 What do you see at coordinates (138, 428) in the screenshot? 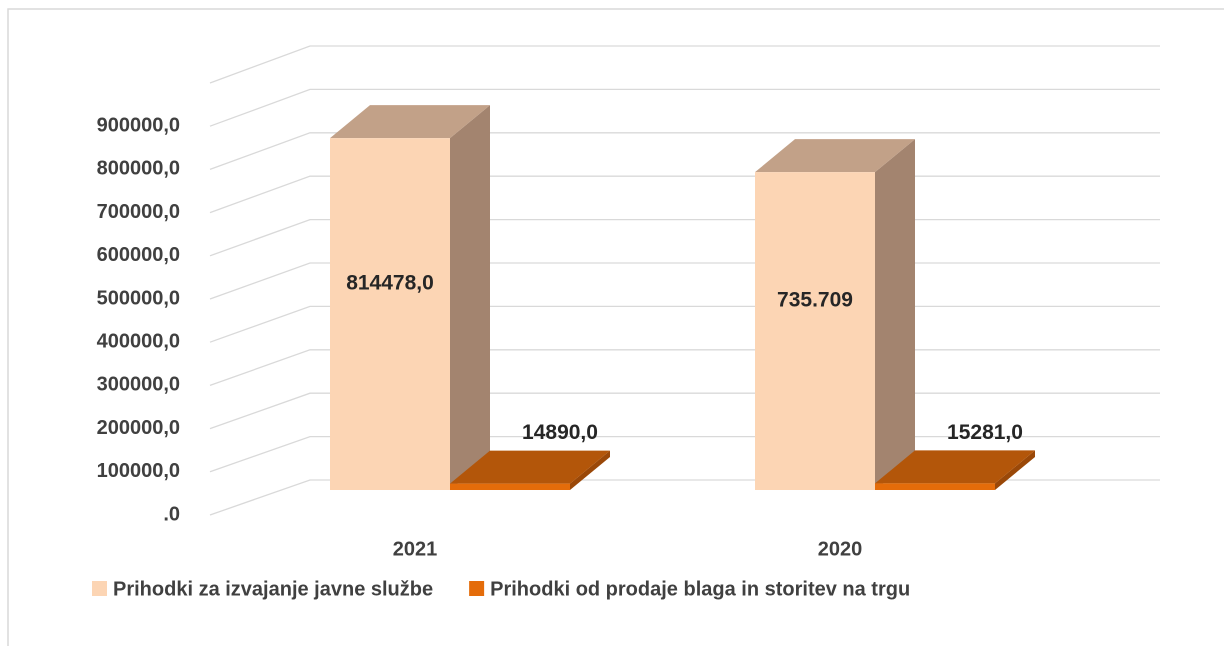
I see `y-tick-label: 200000,0` at bounding box center [138, 428].